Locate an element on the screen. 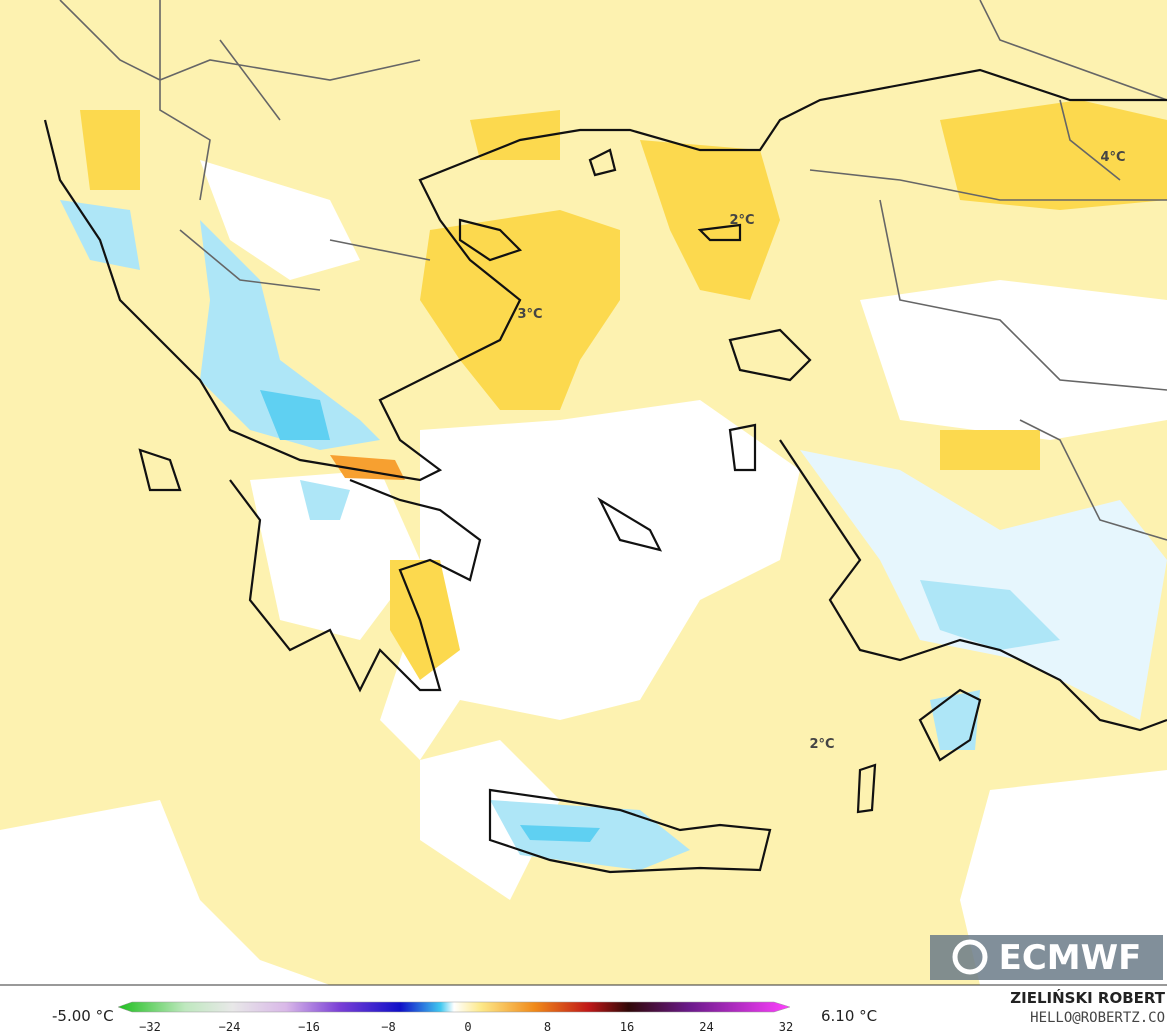 This screenshot has height=1035, width=1167. legend-max: 6.10 °C is located at coordinates (849, 1016).